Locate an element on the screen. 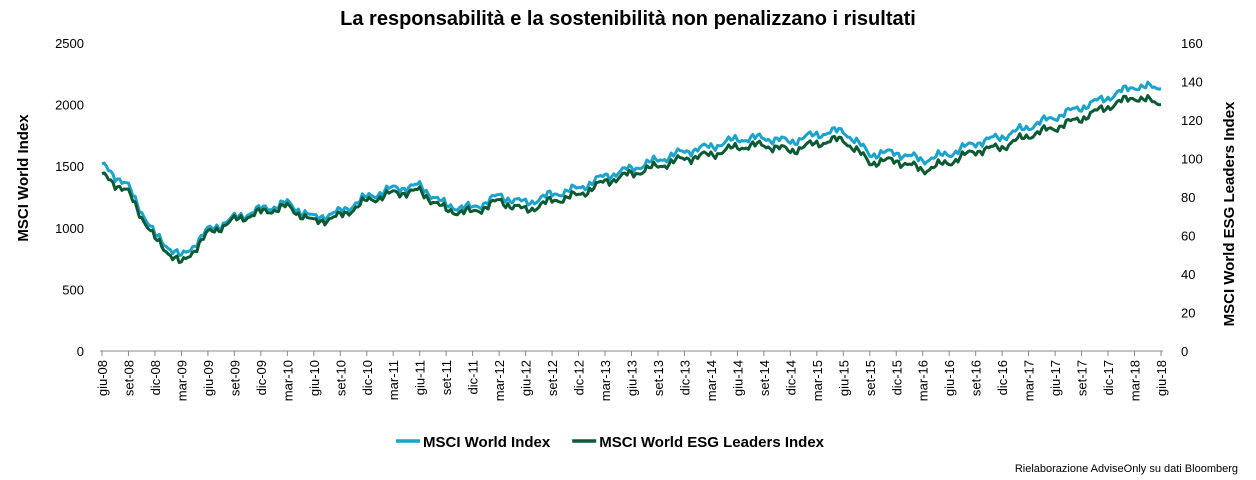 This screenshot has width=1256, height=480. x-tick-label: mar-18 is located at coordinates (1135, 380).